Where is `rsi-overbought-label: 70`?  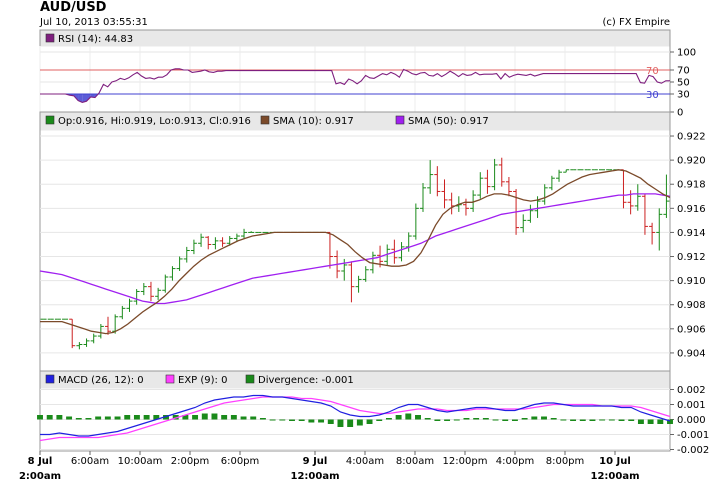
rsi-overbought-label: 70 is located at coordinates (652, 71).